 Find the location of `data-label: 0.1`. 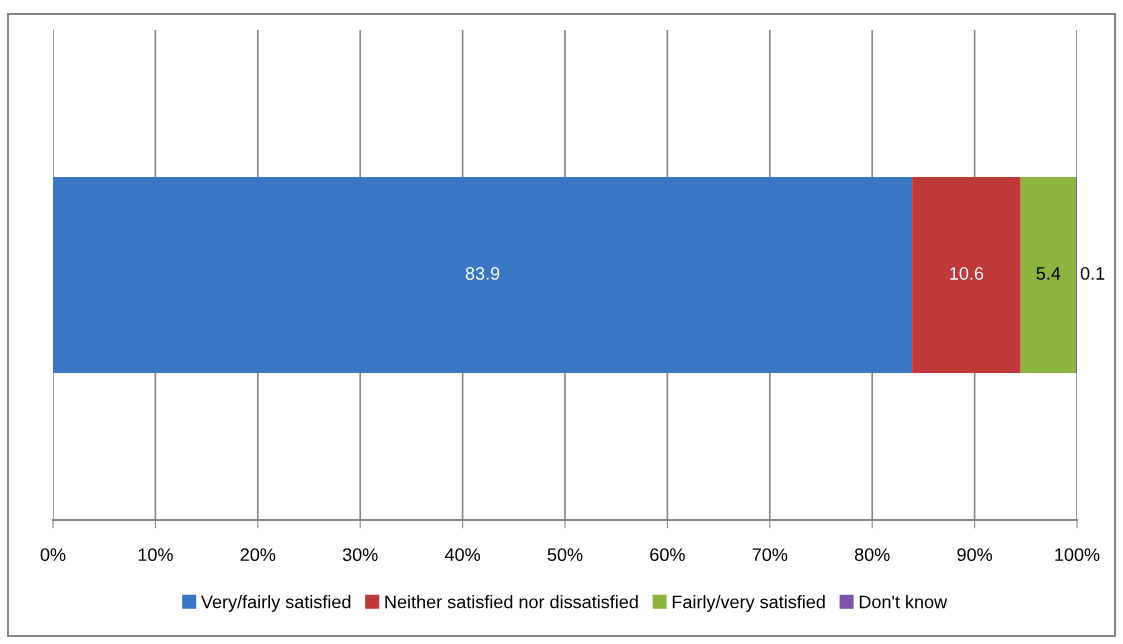

data-label: 0.1 is located at coordinates (1092, 273).